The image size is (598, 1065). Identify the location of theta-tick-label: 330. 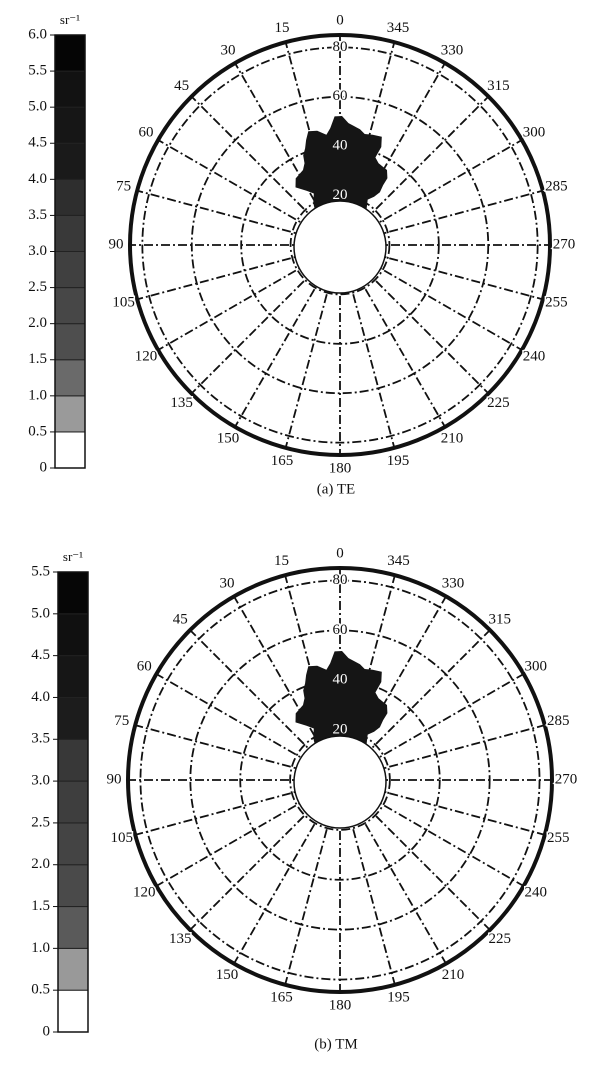
(453, 584).